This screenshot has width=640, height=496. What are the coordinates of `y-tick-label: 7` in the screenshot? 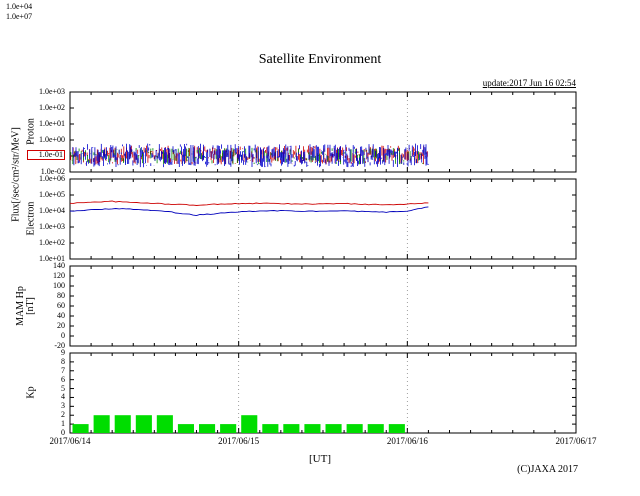 It's located at (63, 370).